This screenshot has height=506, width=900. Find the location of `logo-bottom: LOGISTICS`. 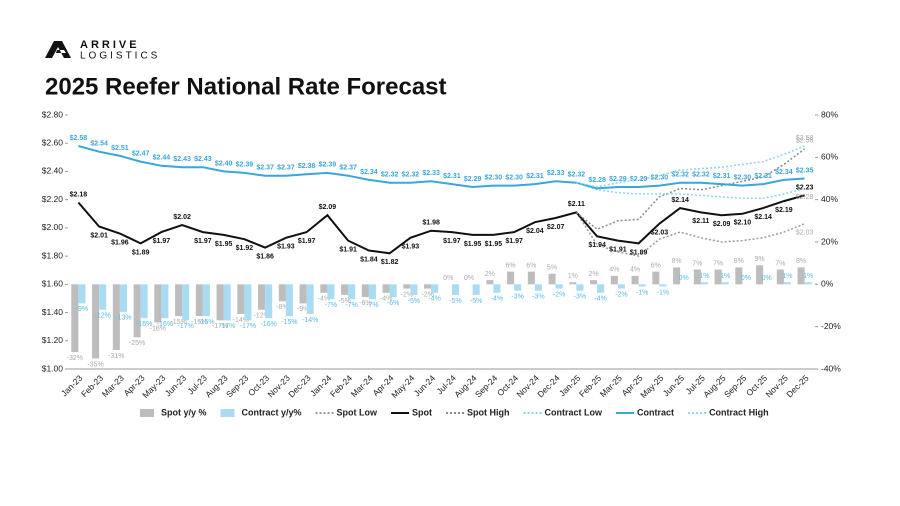

logo-bottom: LOGISTICS is located at coordinates (120, 56).